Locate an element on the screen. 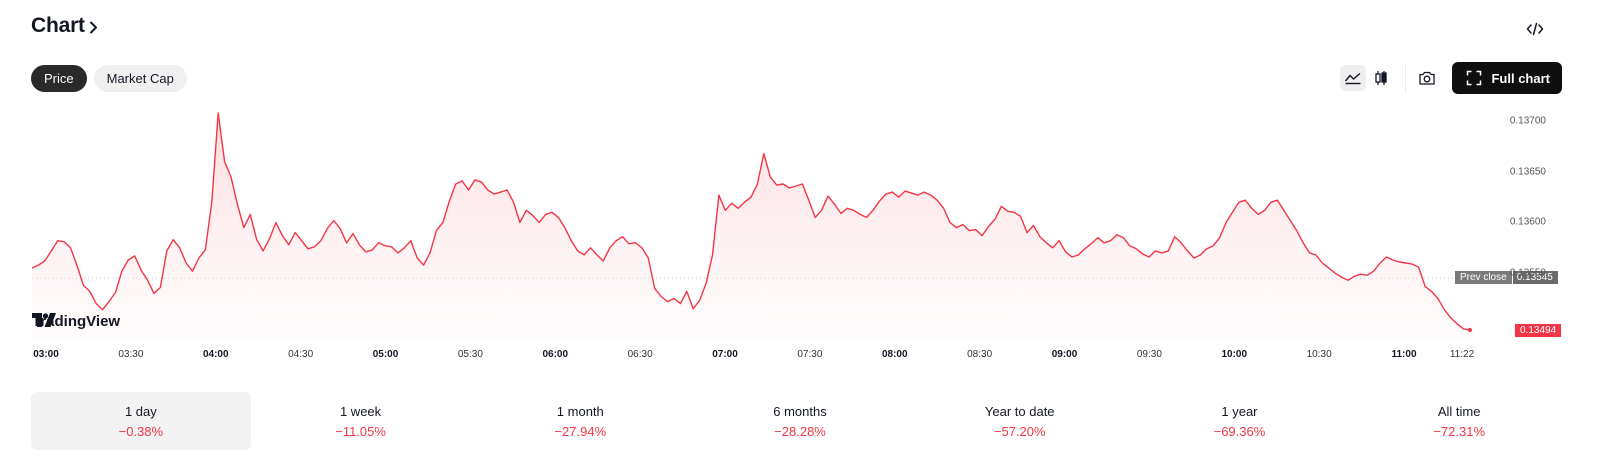 The image size is (1600, 472). candlestick-icon is located at coordinates (1381, 78).